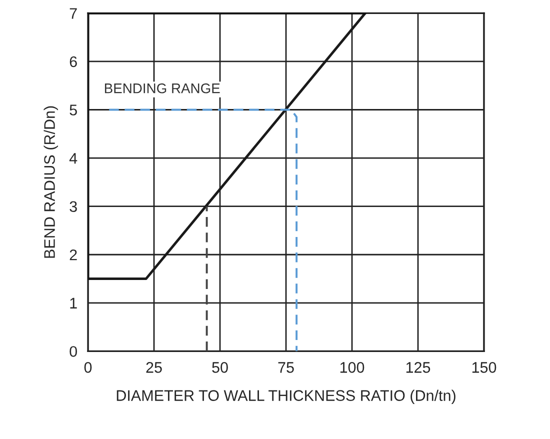 This screenshot has height=439, width=550. Describe the element at coordinates (162, 88) in the screenshot. I see `annotation: BENDING RANGE` at that location.